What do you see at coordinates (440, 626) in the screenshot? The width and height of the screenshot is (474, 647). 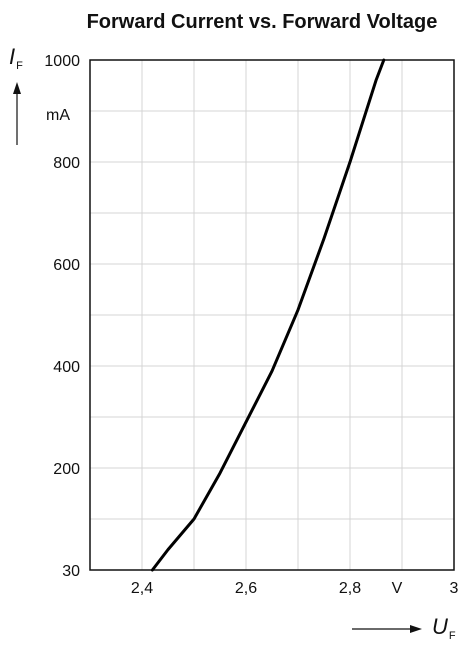 I see `x-axis-symbol: U` at bounding box center [440, 626].